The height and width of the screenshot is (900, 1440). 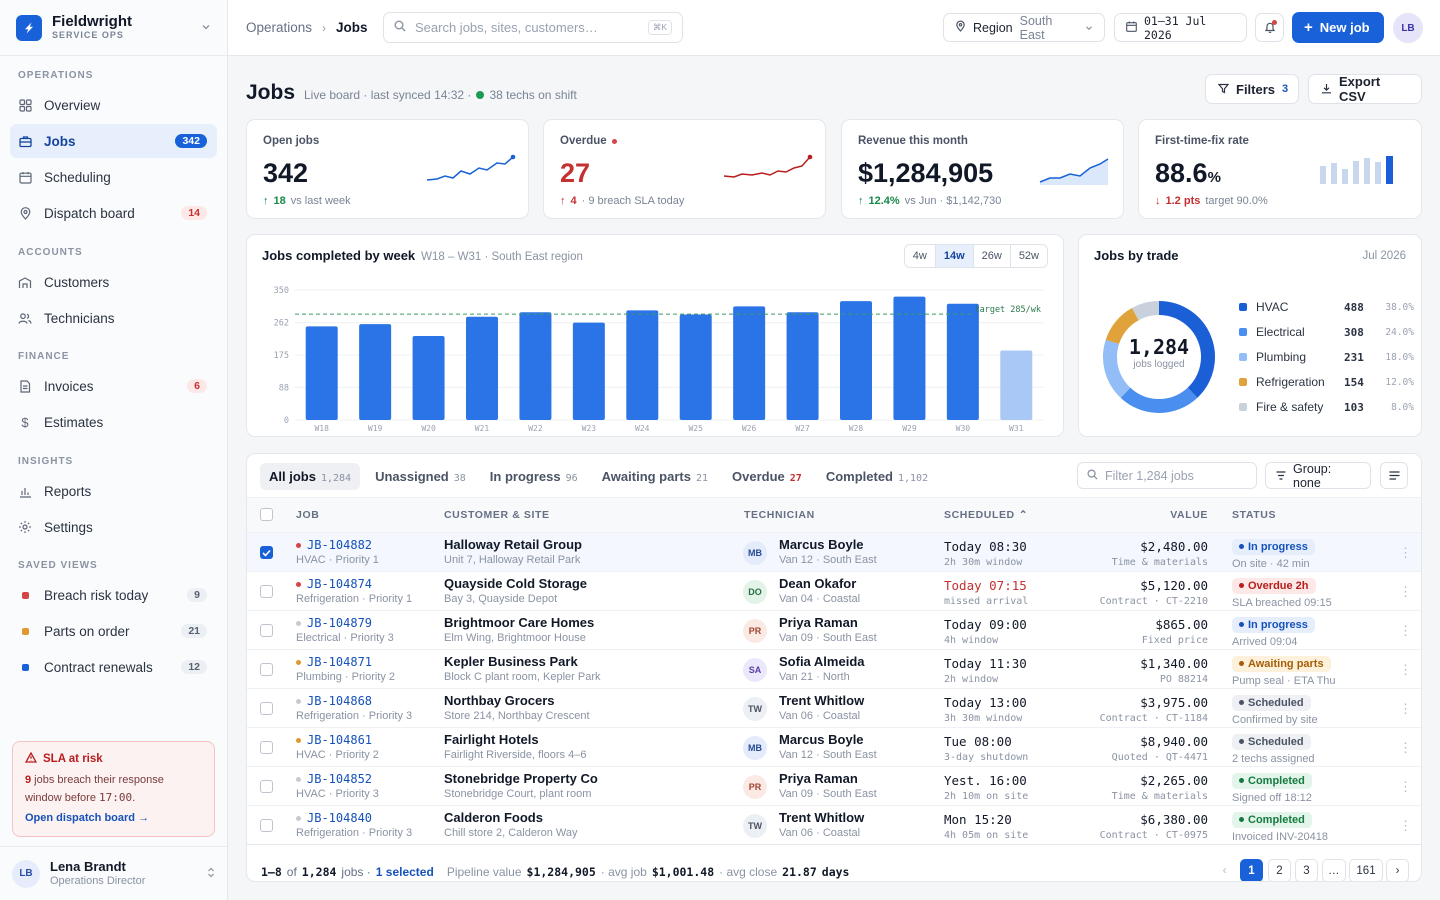 What do you see at coordinates (1394, 475) in the screenshot?
I see `column-settings-button` at bounding box center [1394, 475].